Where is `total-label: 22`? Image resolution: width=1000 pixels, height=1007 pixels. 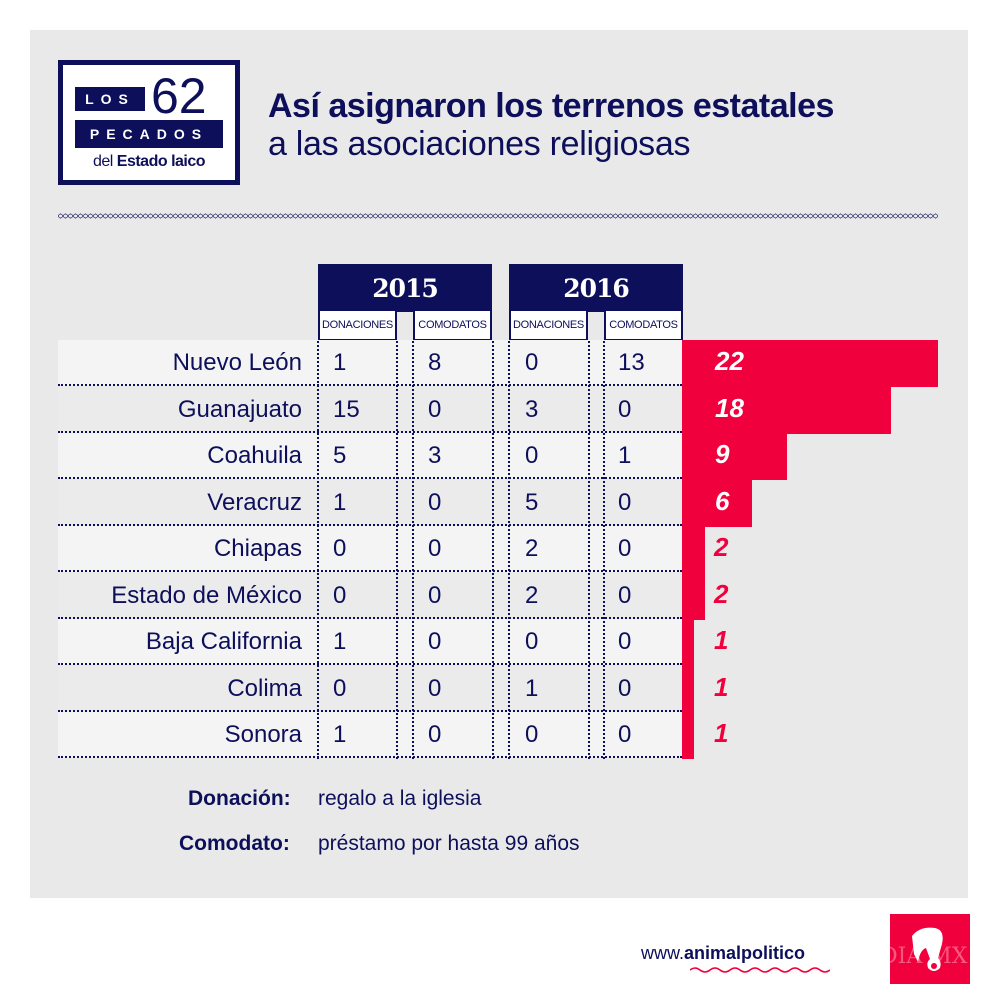 total-label: 22 is located at coordinates (729, 361).